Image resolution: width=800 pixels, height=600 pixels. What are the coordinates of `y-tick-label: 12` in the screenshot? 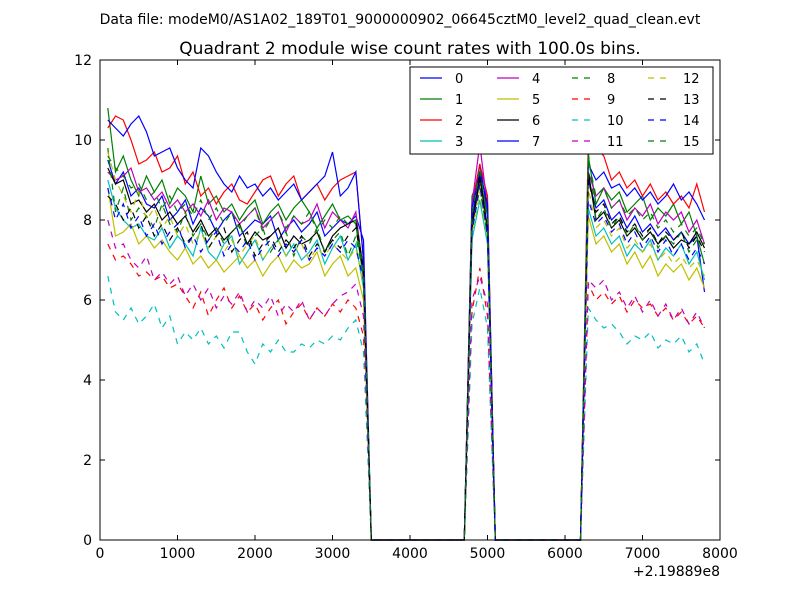 It's located at (83, 61).